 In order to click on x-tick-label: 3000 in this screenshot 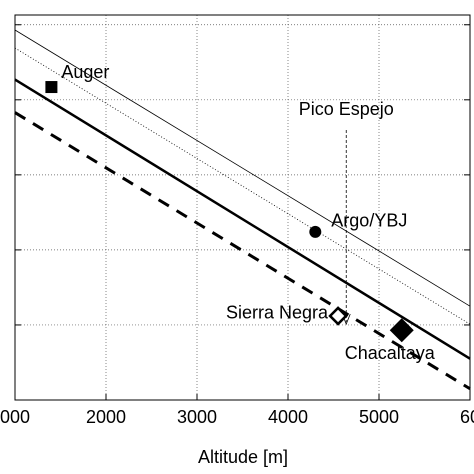, I will do `click(197, 417)`.